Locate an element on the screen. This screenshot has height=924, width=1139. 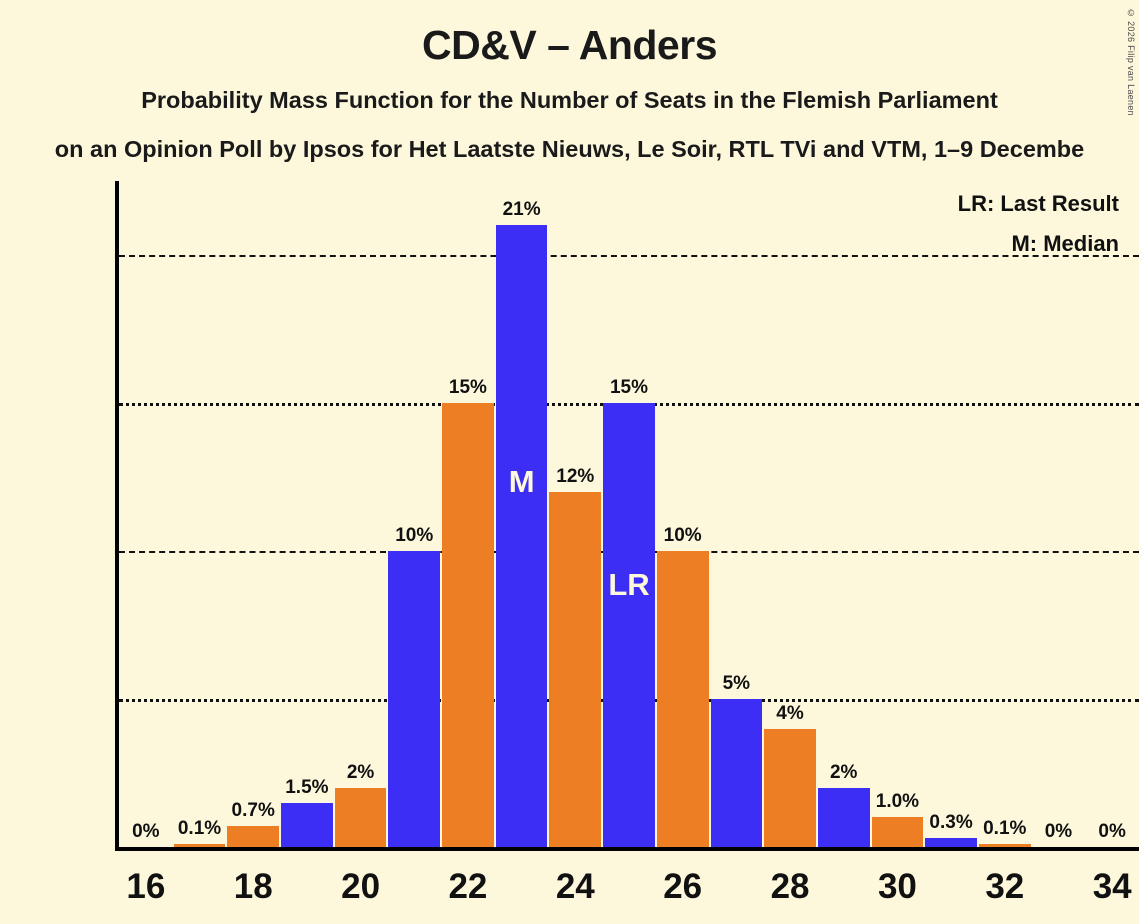
x-tick-label-22: 22 is located at coordinates (468, 886).